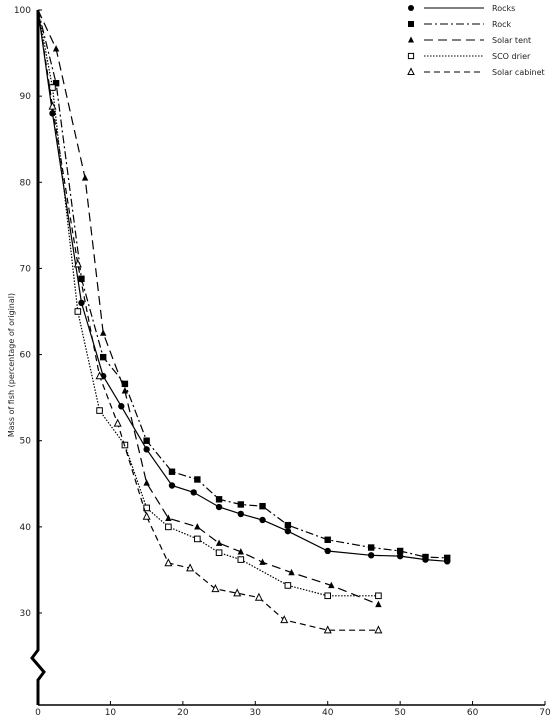  I want to click on legend-label: SCO drier, so click(511, 56).